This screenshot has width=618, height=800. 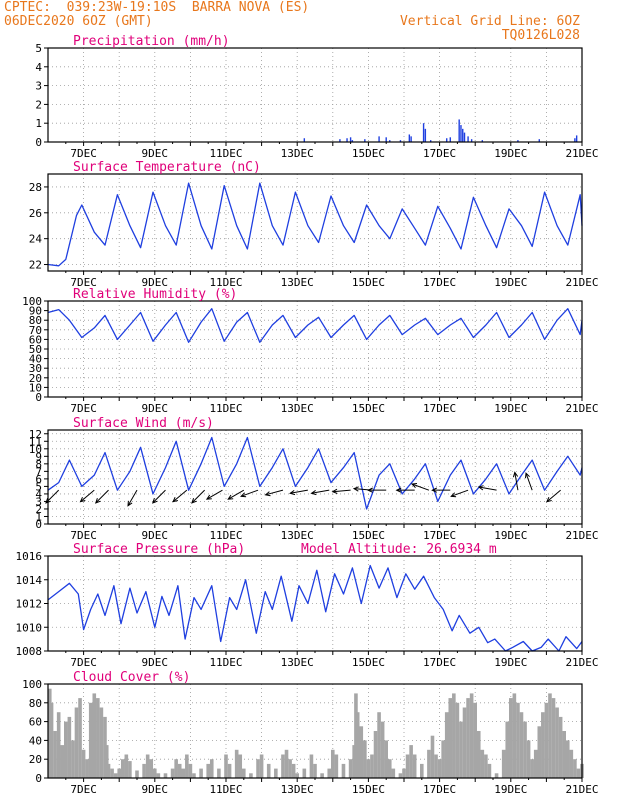 What do you see at coordinates (35, 740) in the screenshot?
I see `y-tick-label: 40` at bounding box center [35, 740].